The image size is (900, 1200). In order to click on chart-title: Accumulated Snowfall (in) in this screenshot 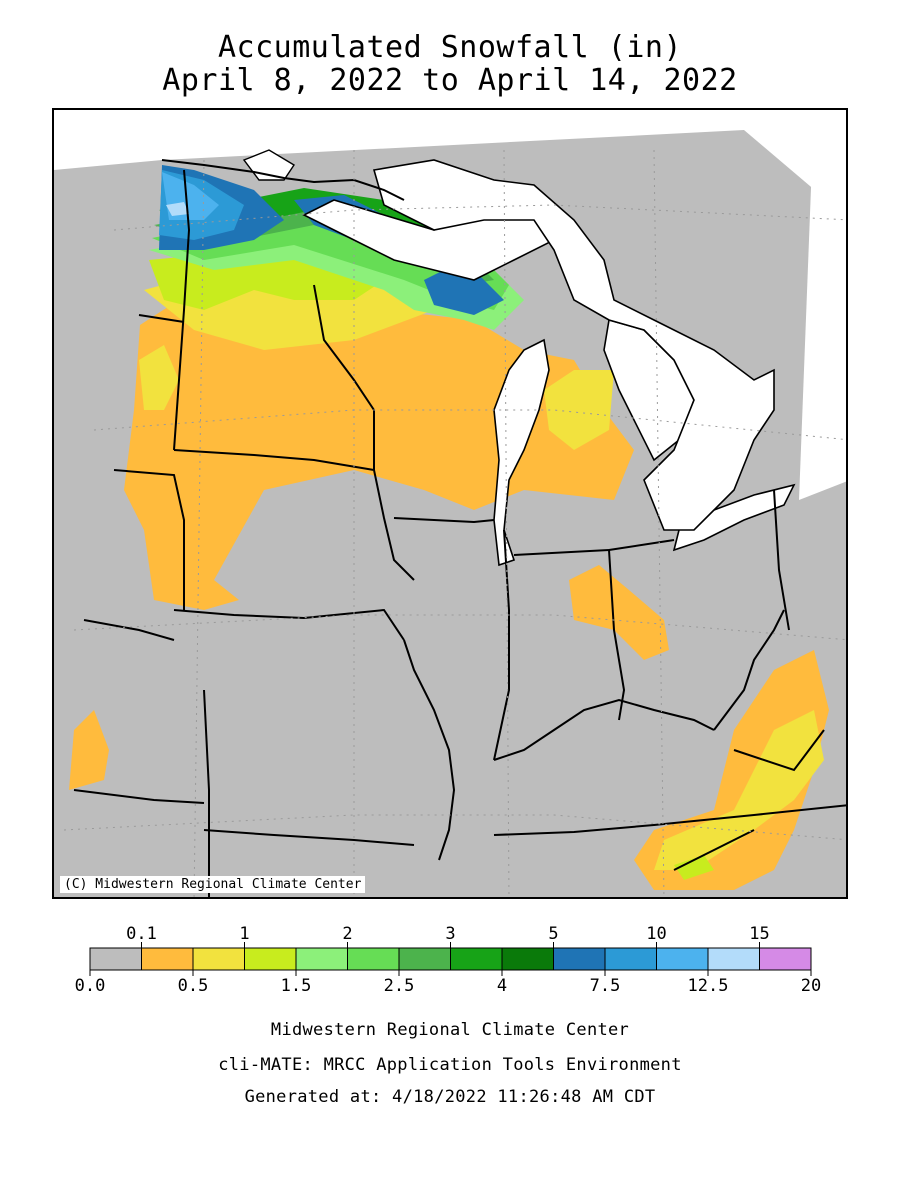, I will do `click(450, 47)`.